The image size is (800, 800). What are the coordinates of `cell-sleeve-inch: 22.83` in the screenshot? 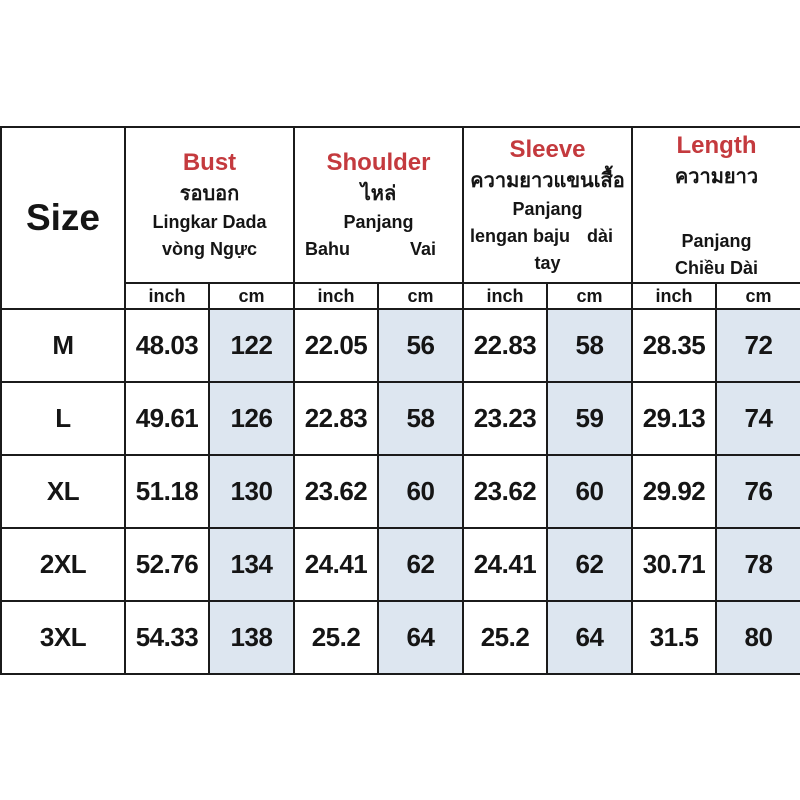 It's located at (505, 345).